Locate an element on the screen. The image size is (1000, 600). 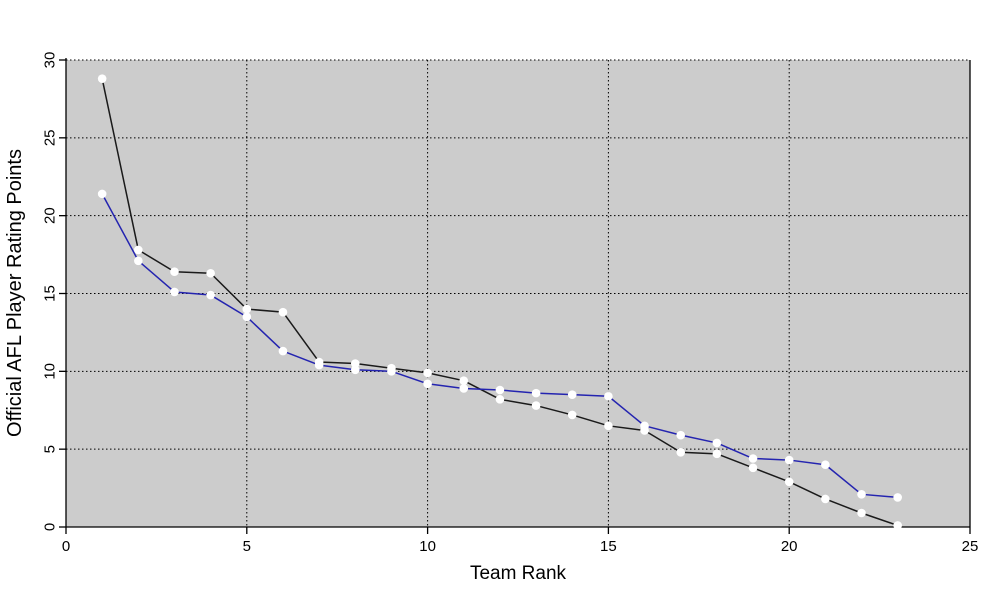
y-tick-label: 0 is located at coordinates (50, 527).